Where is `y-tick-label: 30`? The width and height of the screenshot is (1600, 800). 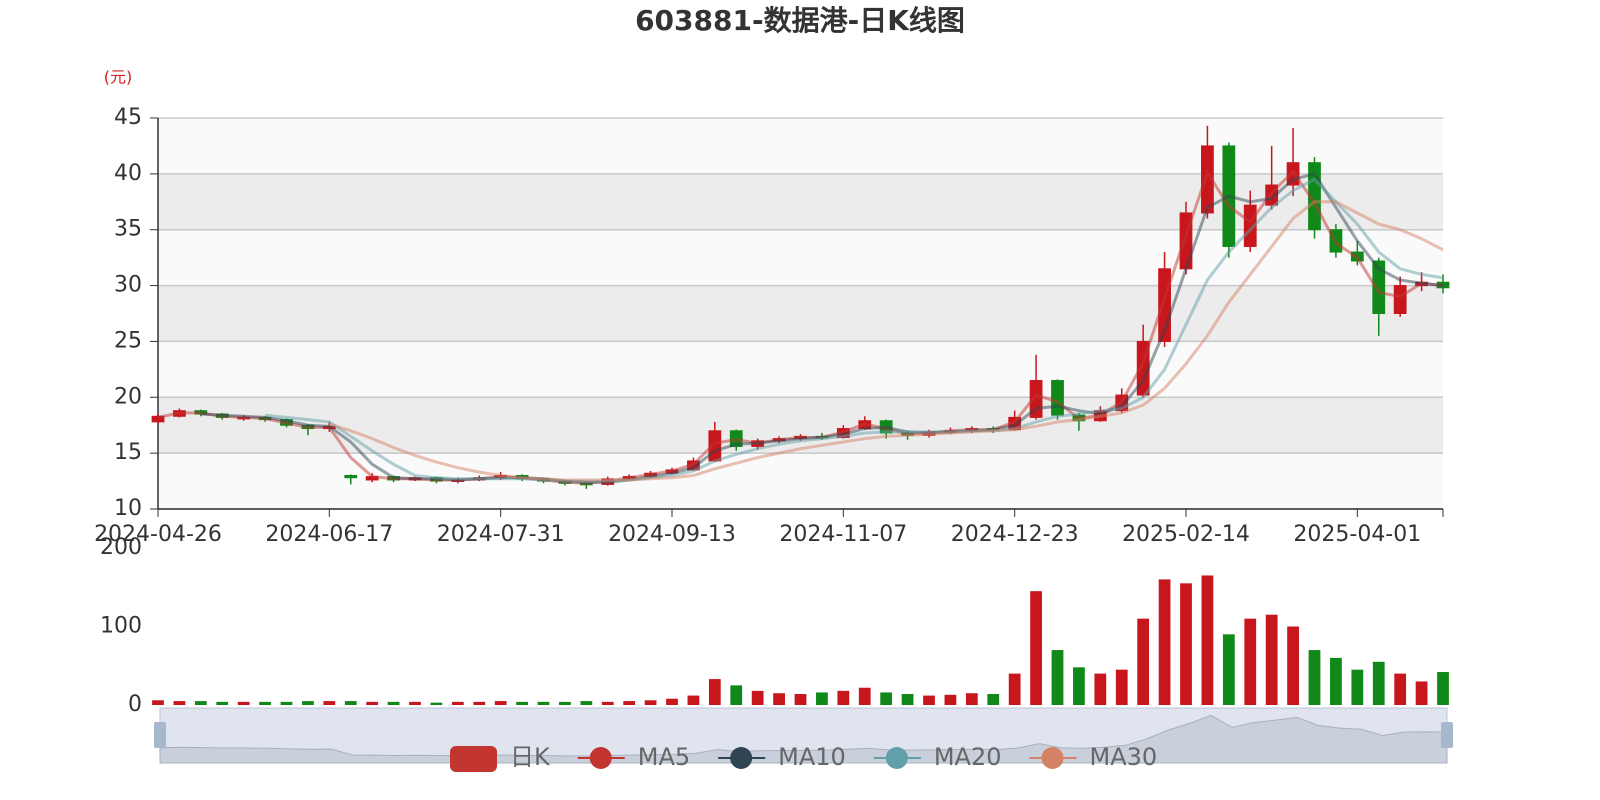 y-tick-label: 30 is located at coordinates (128, 285).